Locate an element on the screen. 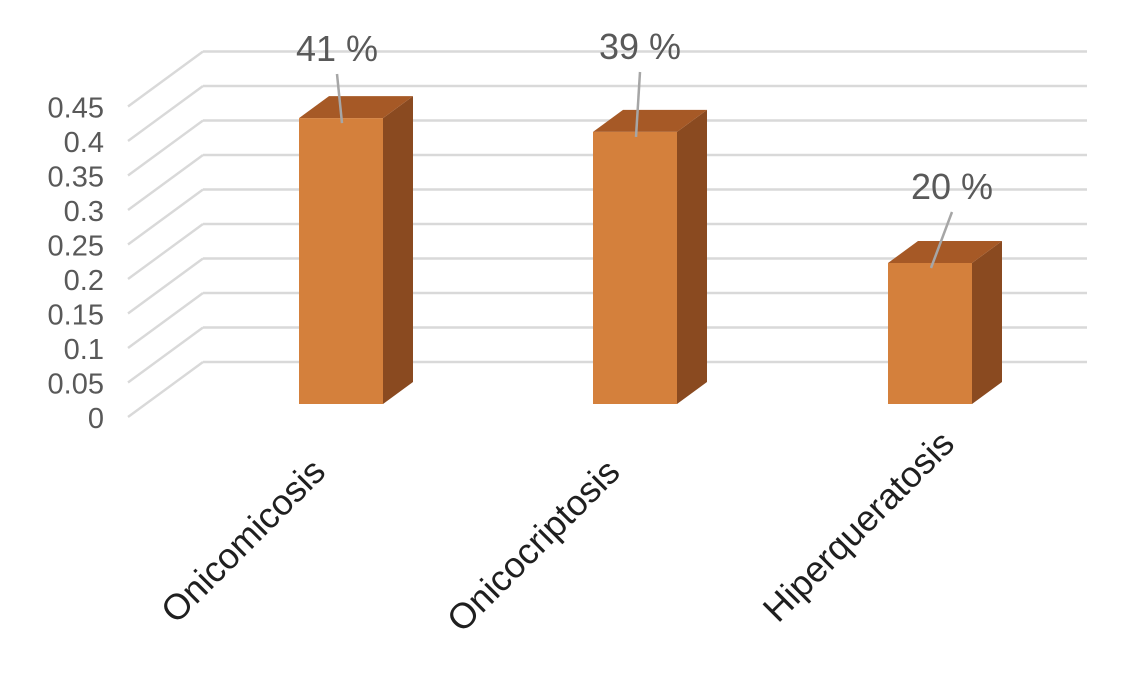 The height and width of the screenshot is (675, 1137). value-label: 20 % is located at coordinates (952, 186).